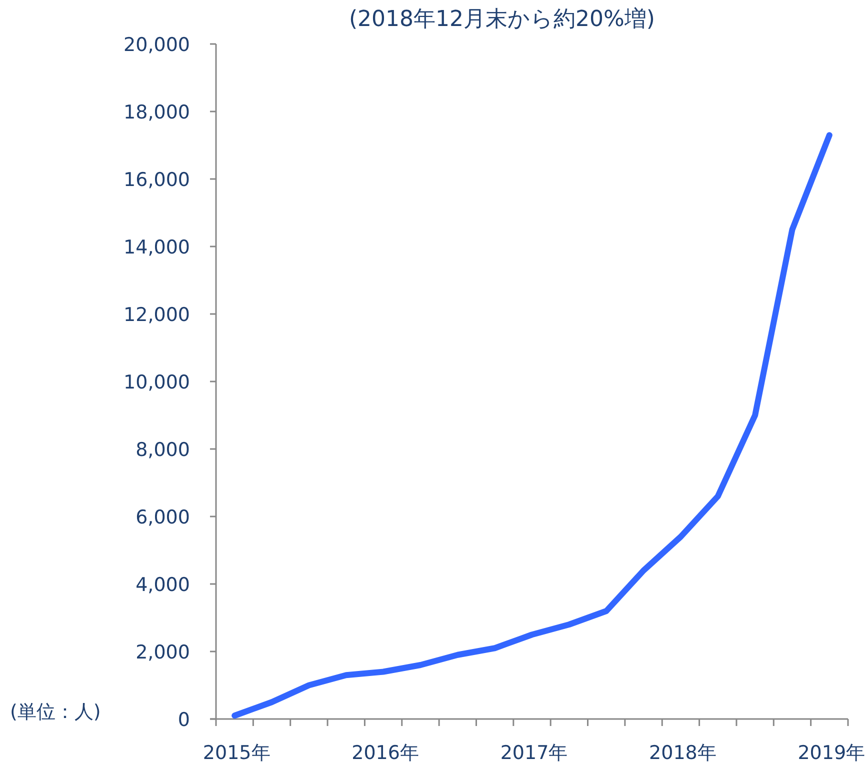 Image resolution: width=865 pixels, height=765 pixels. I want to click on x-tick-label: 2015年, so click(236, 753).